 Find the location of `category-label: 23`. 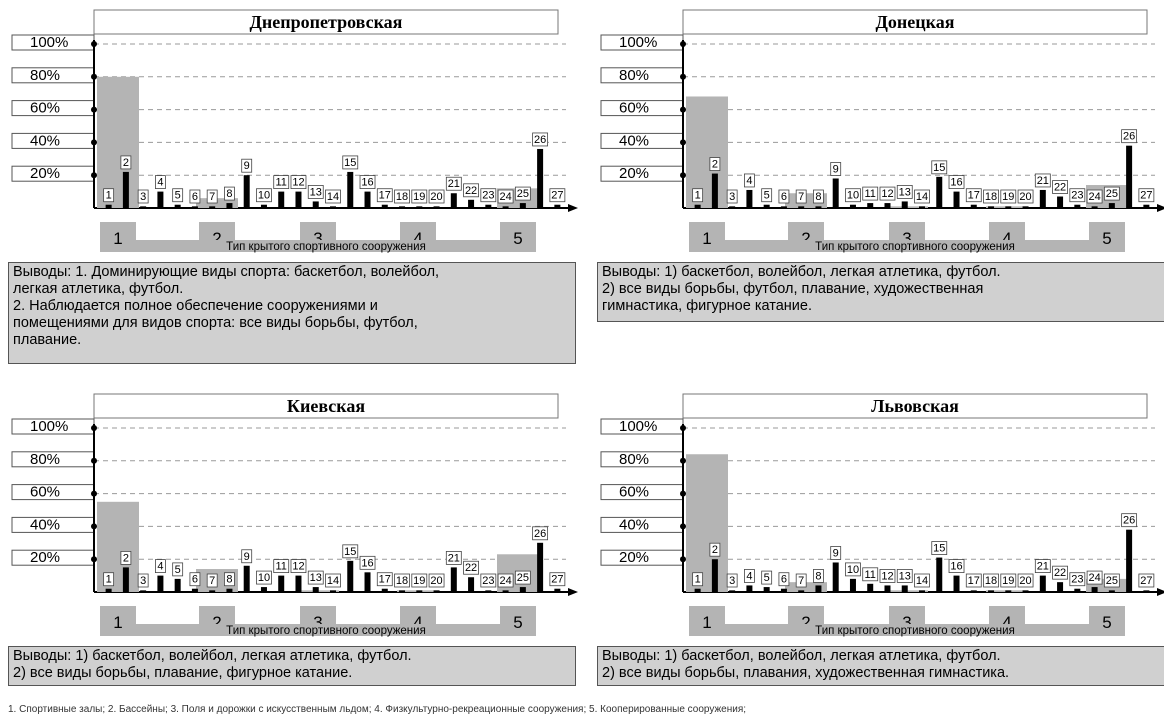

category-label: 23 is located at coordinates (488, 581).